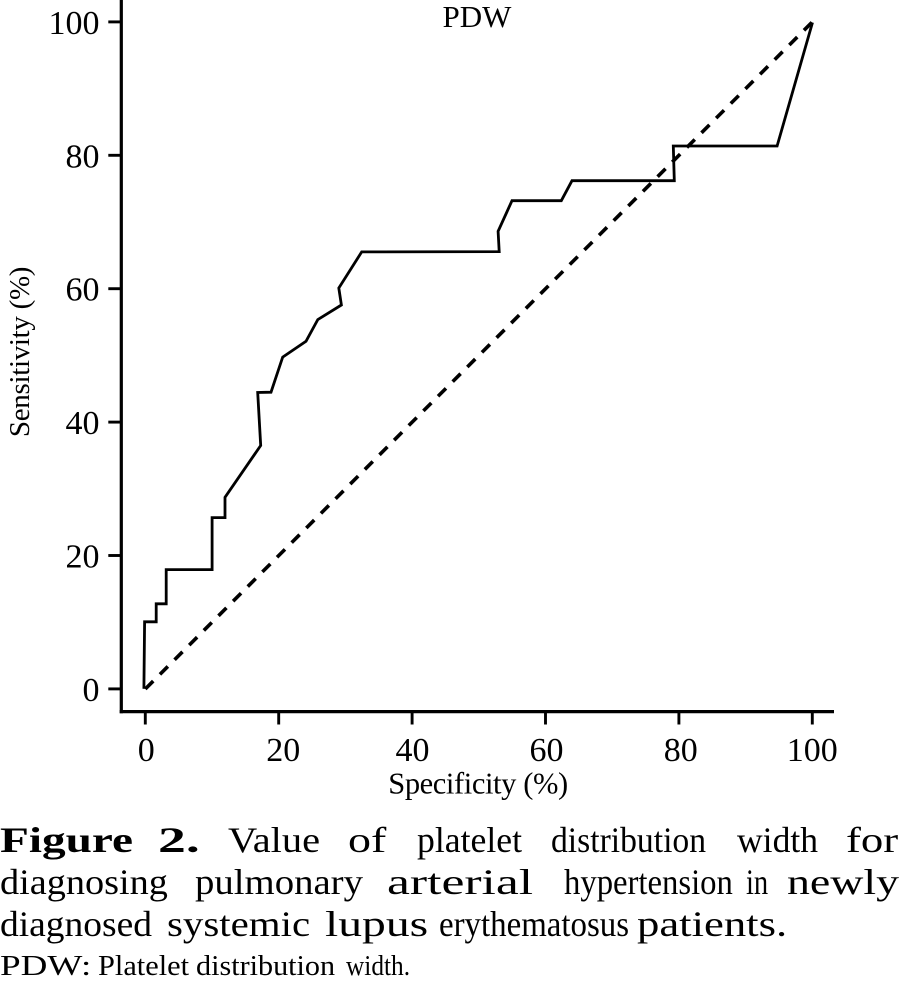 The width and height of the screenshot is (900, 982). What do you see at coordinates (477, 784) in the screenshot?
I see `svg-text: Specificity (%)` at bounding box center [477, 784].